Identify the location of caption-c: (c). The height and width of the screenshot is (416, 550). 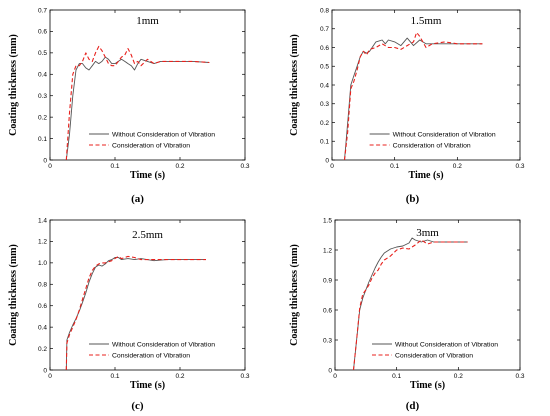
(137, 406).